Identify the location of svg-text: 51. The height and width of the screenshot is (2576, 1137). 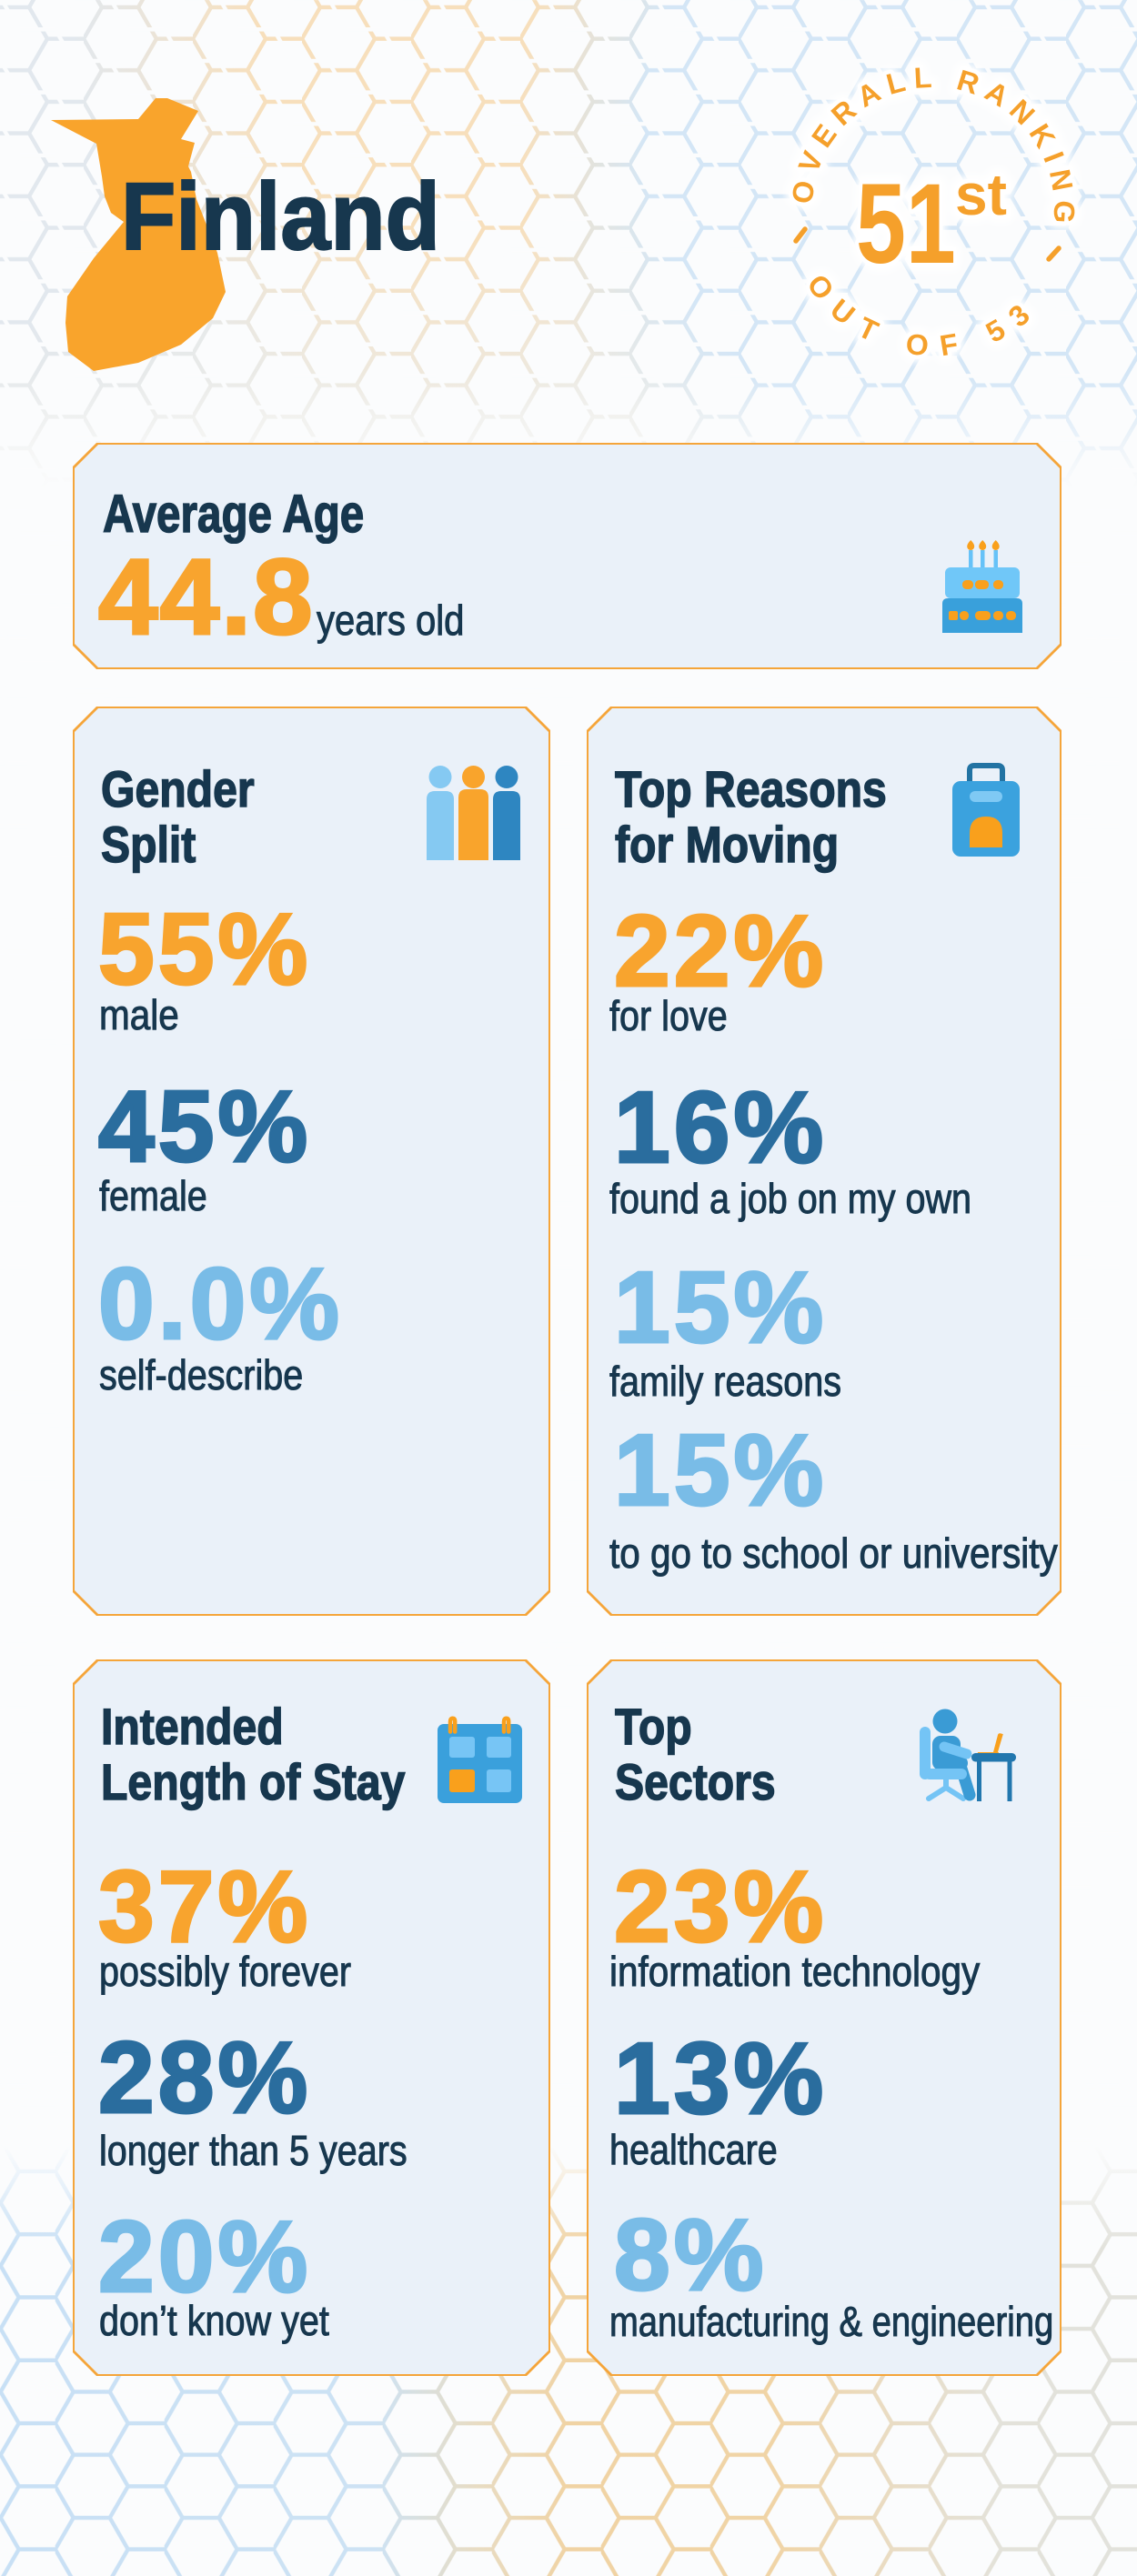
(906, 223).